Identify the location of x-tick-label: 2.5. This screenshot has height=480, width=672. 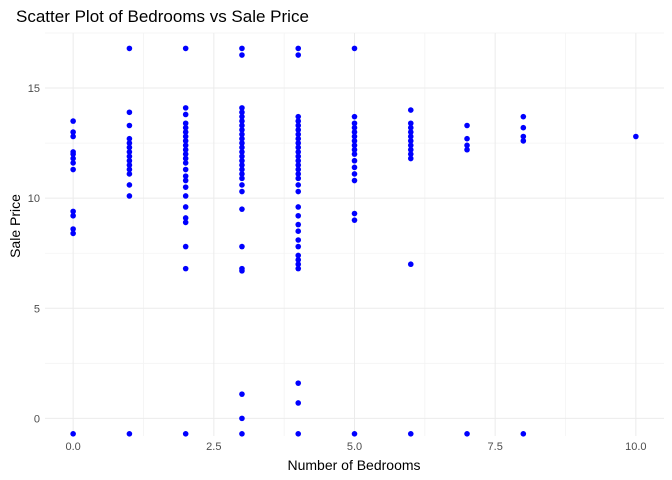
(213, 447).